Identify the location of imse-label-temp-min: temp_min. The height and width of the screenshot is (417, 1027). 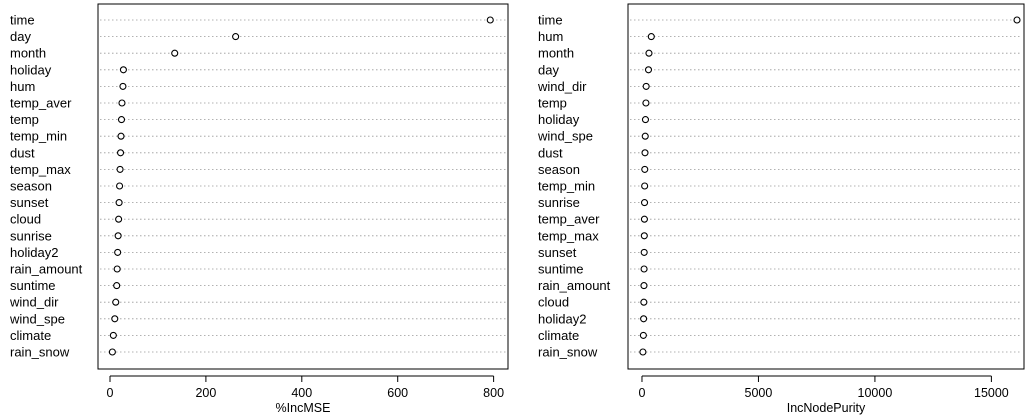
(38, 136).